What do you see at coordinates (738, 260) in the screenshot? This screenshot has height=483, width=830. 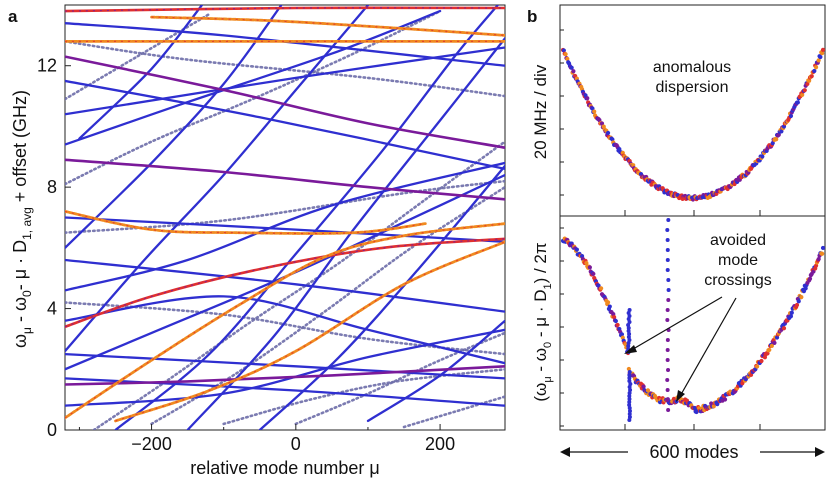 I see `avoided-label-2: mode` at bounding box center [738, 260].